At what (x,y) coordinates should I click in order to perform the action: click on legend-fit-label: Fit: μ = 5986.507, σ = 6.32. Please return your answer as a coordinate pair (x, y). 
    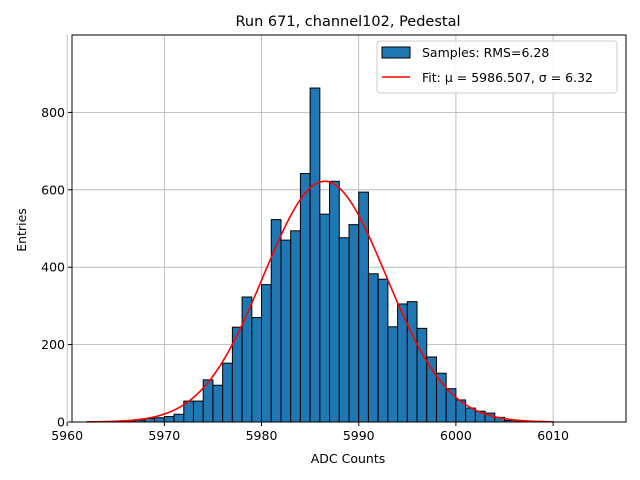
    Looking at the image, I should click on (507, 77).